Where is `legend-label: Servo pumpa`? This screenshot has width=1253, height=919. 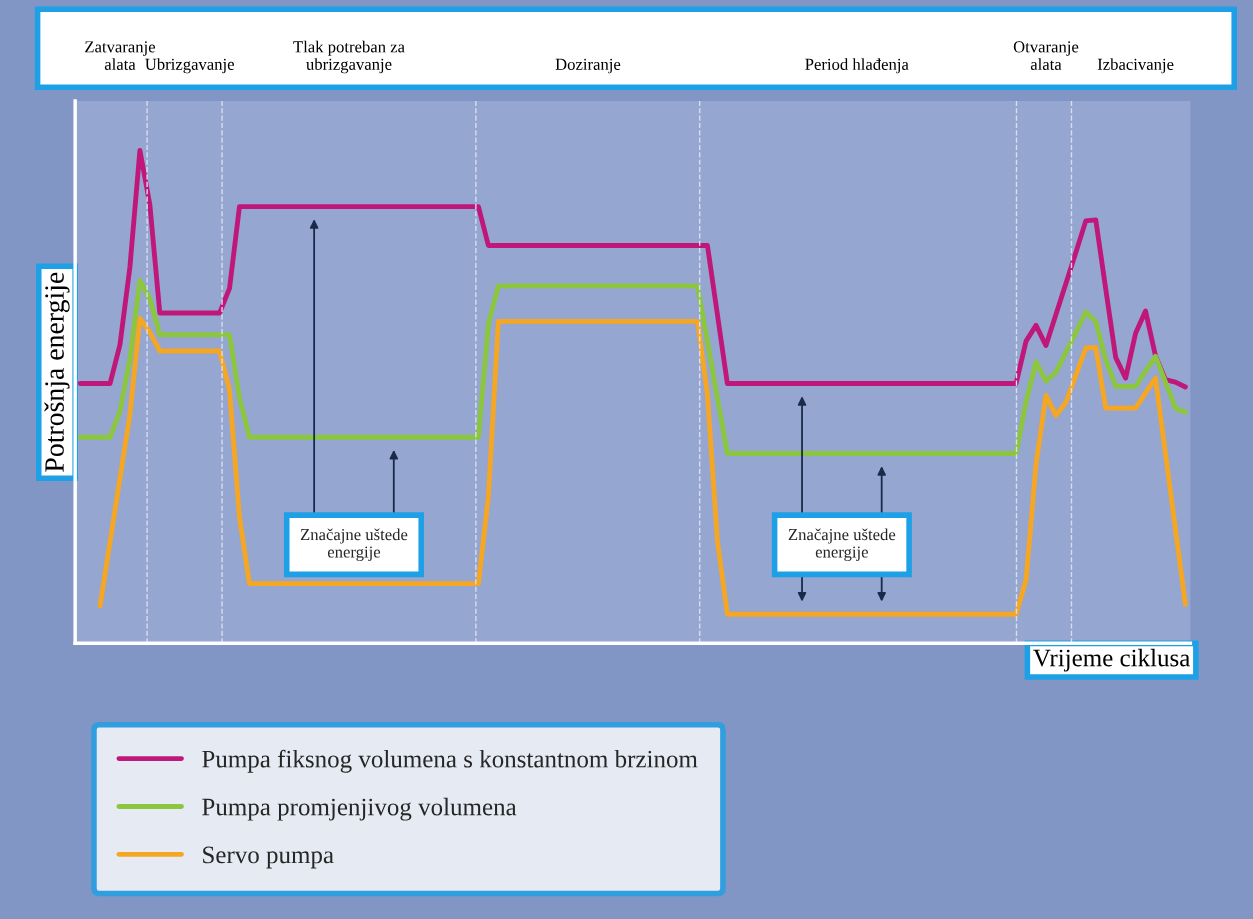 legend-label: Servo pumpa is located at coordinates (268, 857).